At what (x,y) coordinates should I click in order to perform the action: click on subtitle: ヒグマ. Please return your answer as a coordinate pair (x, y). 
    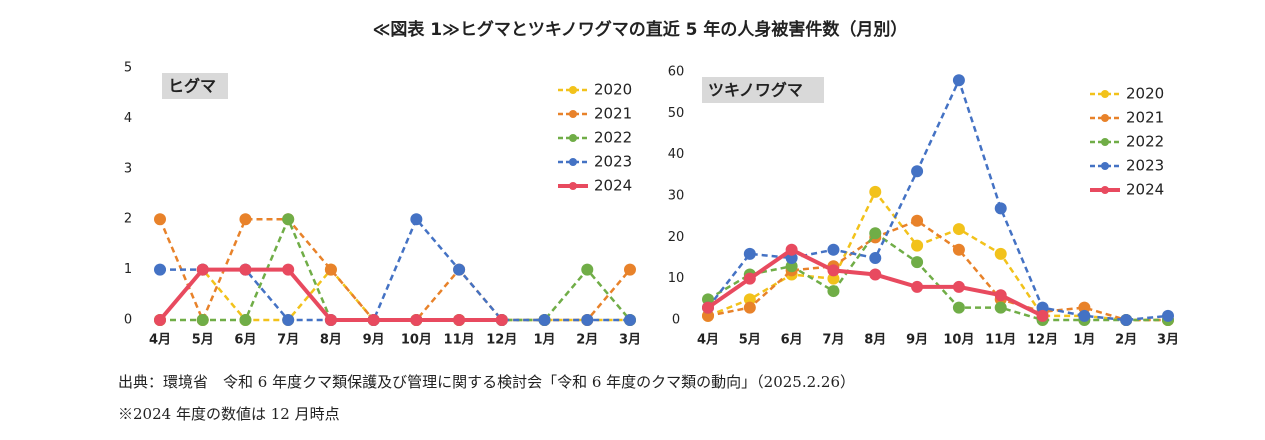
    Looking at the image, I should click on (192, 86).